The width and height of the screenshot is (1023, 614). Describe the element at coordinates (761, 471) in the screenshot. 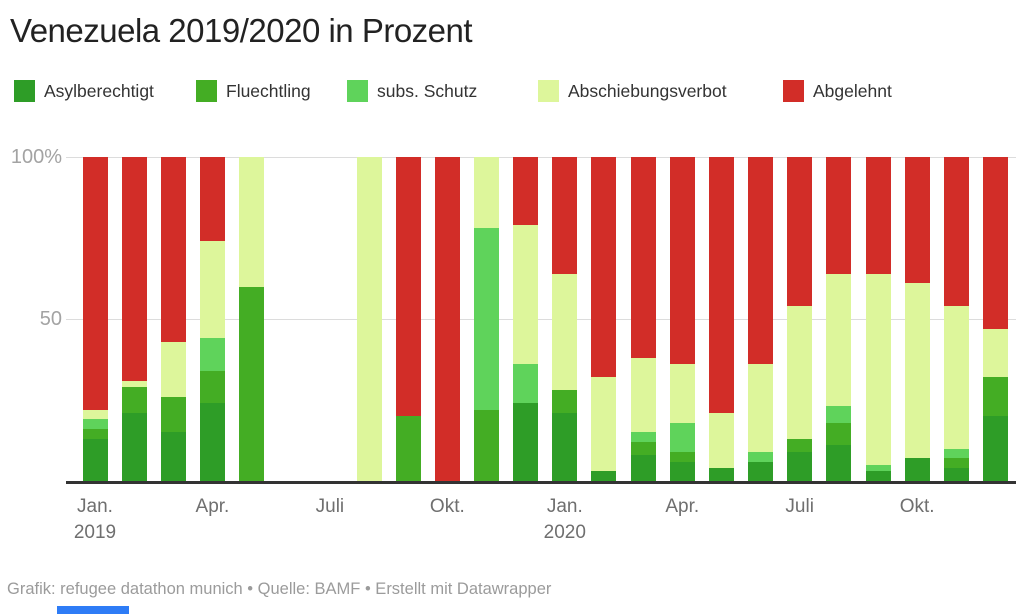

I see `bar-segment-jun-2020-asylberechtigt` at that location.